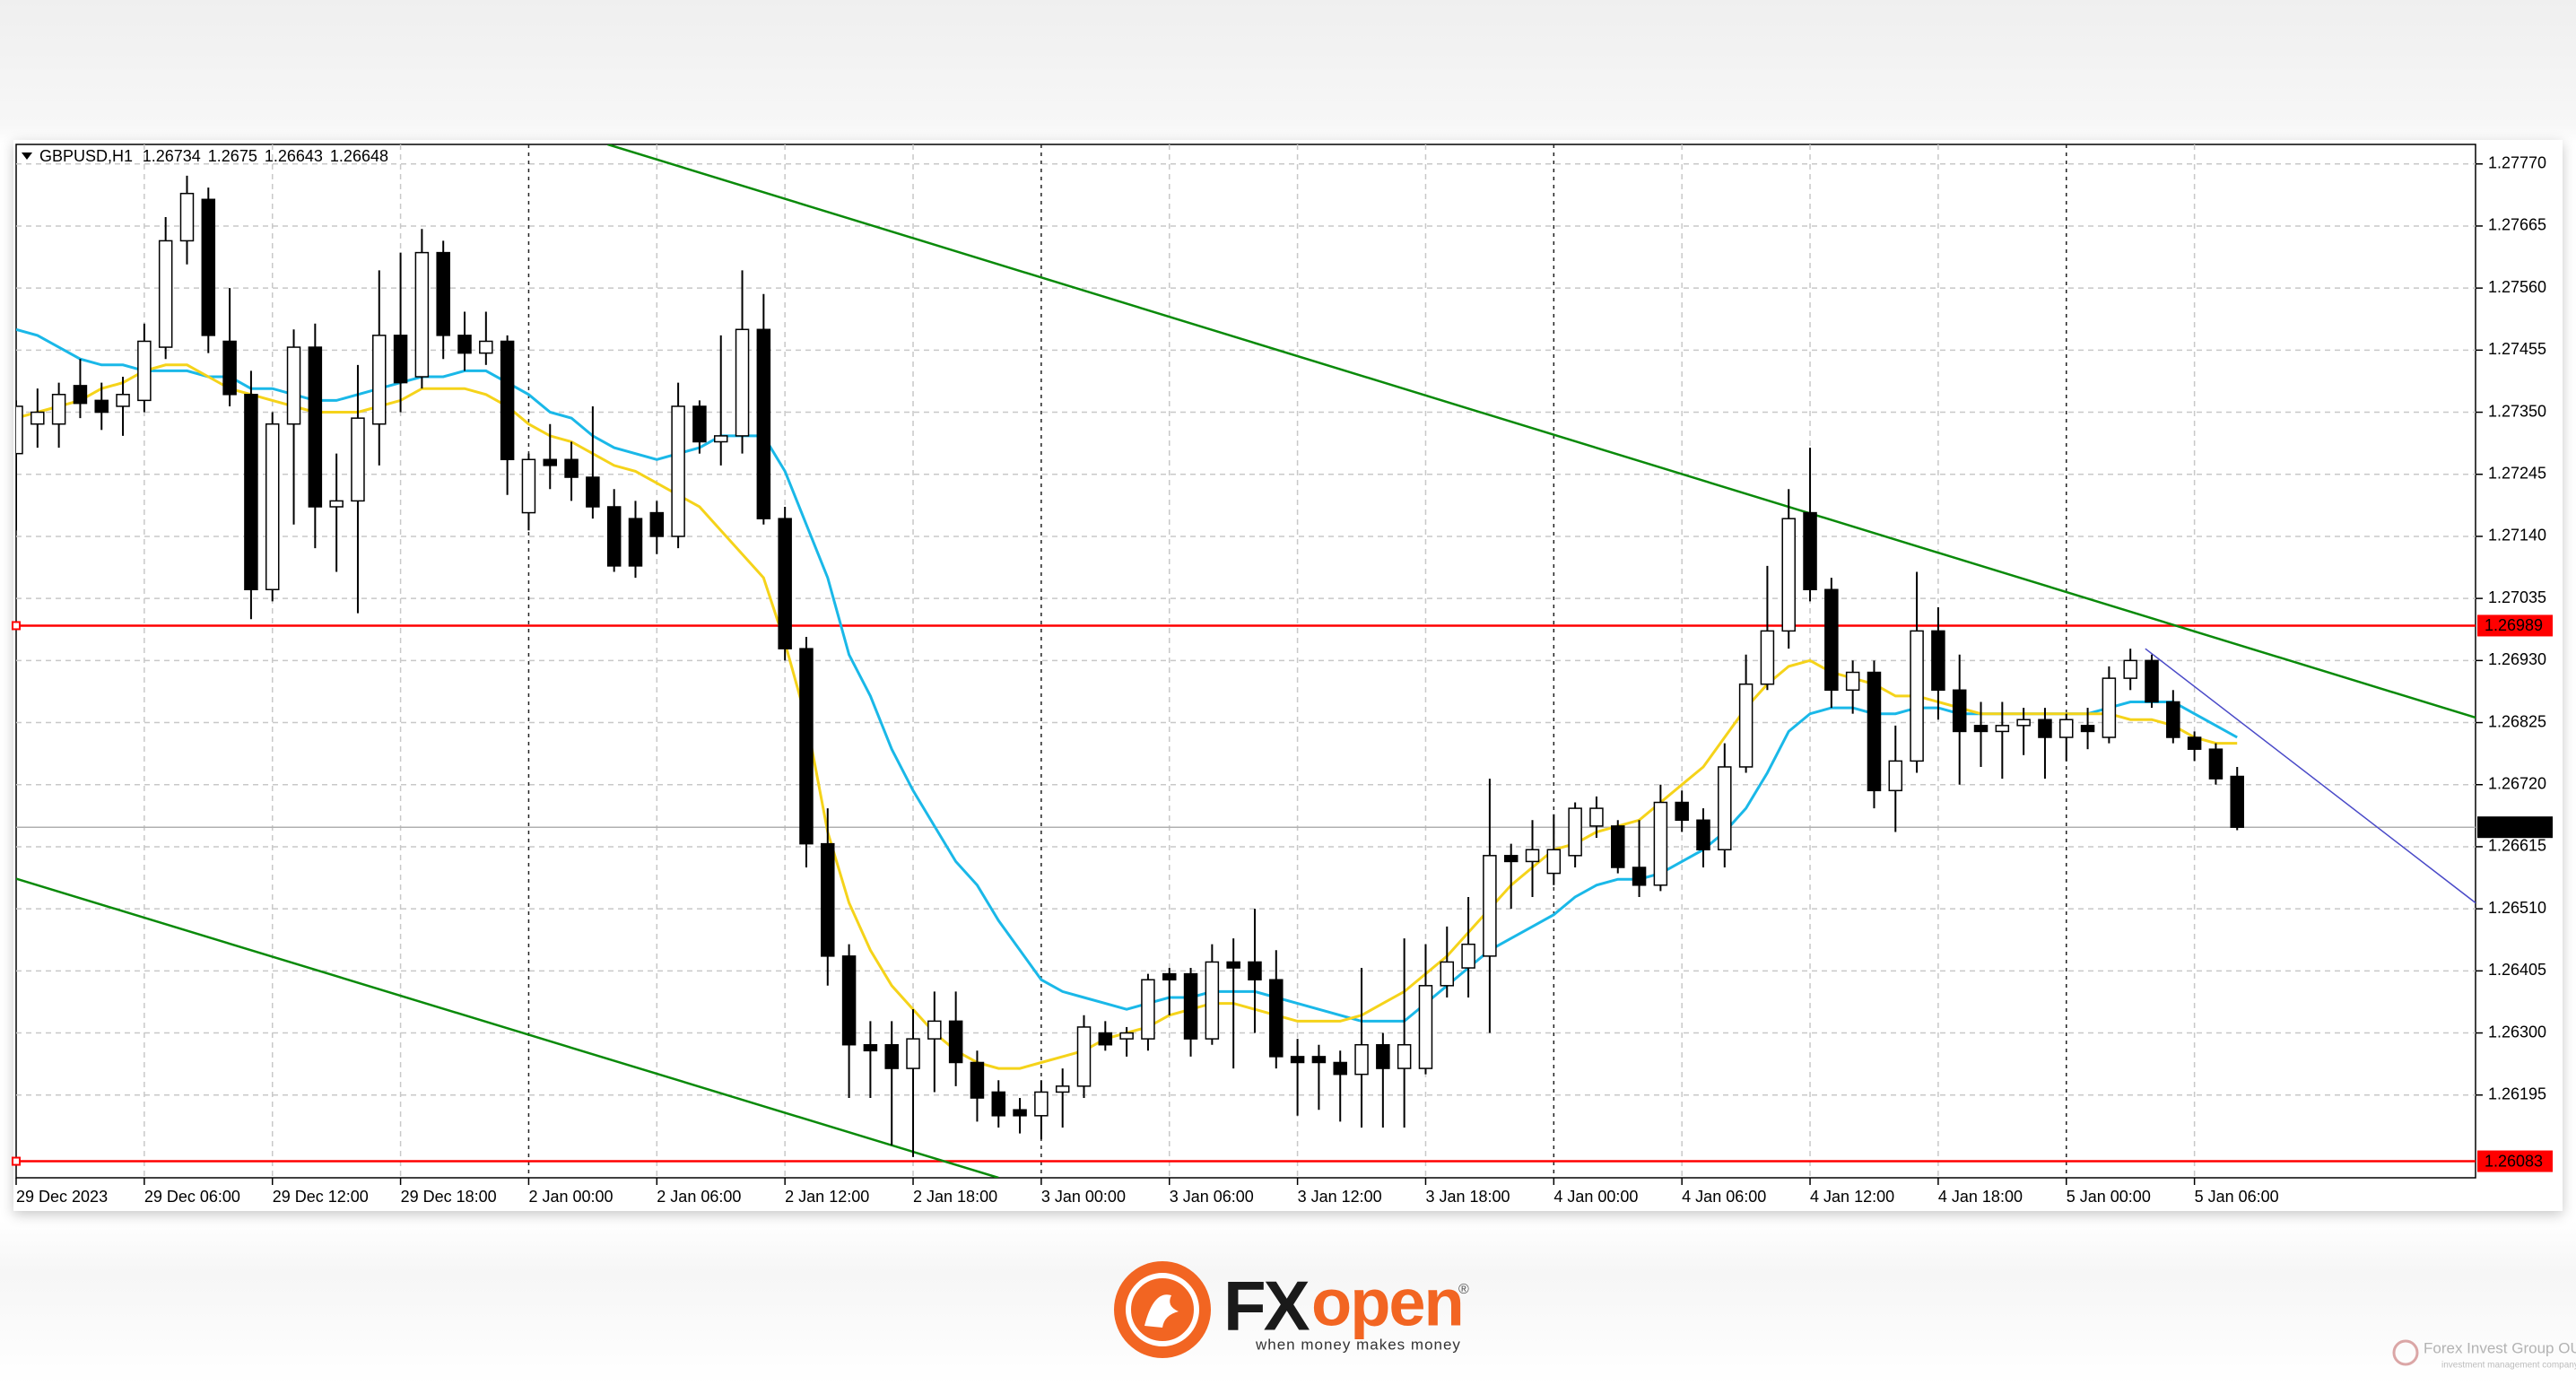 This screenshot has height=1385, width=2576. I want to click on x-tick-label: 2 Jan 12:00, so click(827, 1197).